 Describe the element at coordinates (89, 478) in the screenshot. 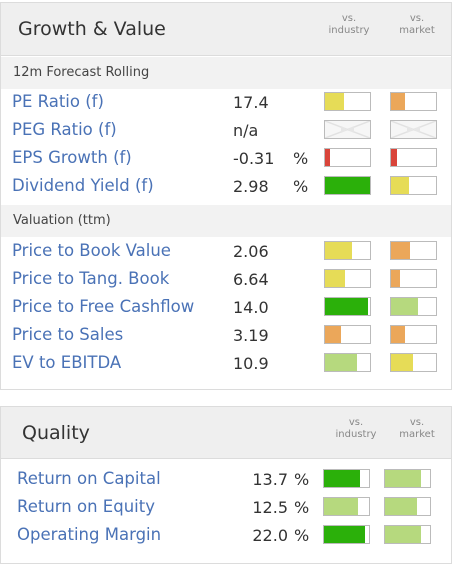

I see `metric-link-return-on-capital: Return on Capital` at that location.